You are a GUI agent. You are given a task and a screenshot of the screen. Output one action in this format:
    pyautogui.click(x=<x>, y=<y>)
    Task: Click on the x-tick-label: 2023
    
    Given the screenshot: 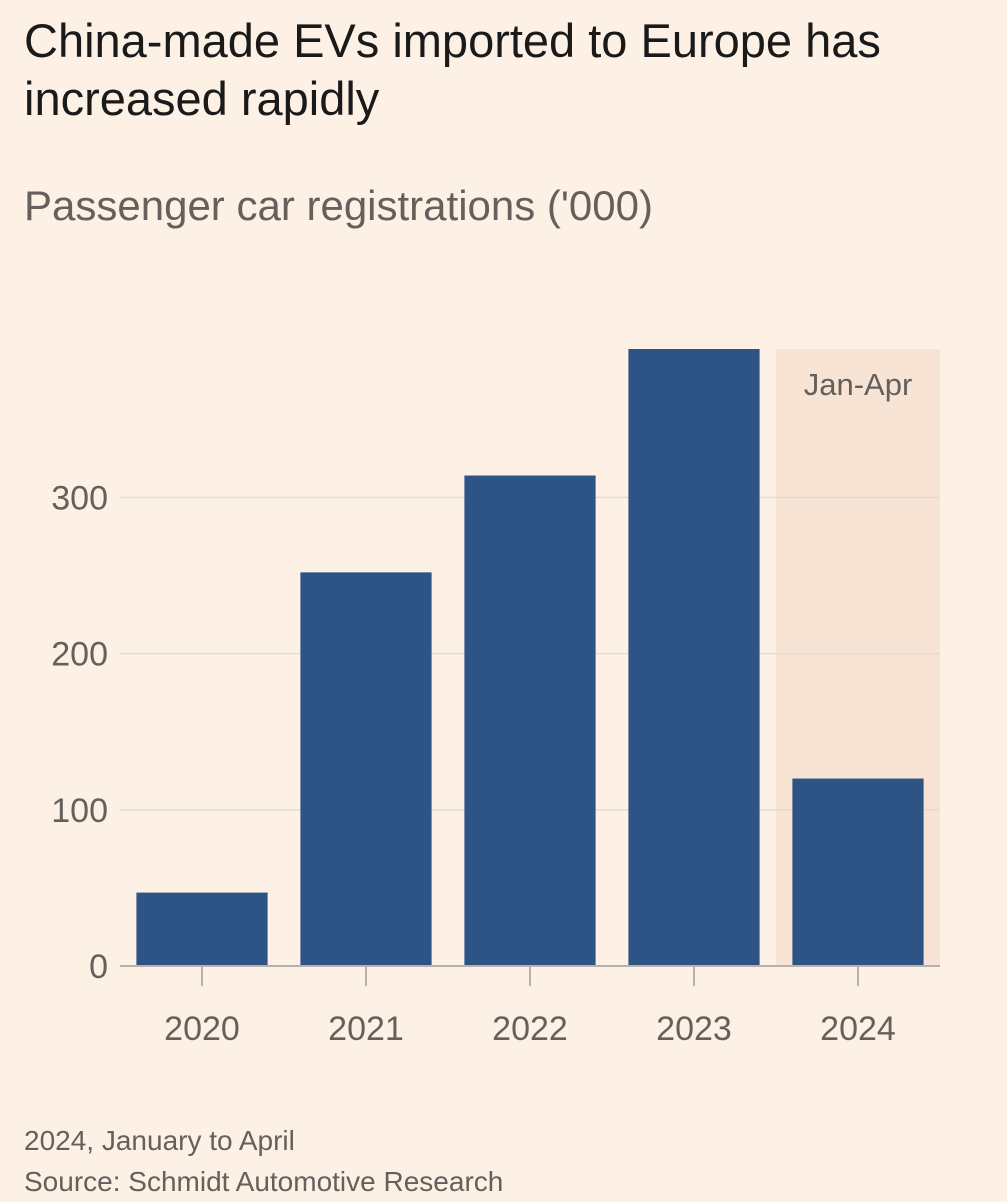 What is the action you would take?
    pyautogui.click(x=694, y=1029)
    